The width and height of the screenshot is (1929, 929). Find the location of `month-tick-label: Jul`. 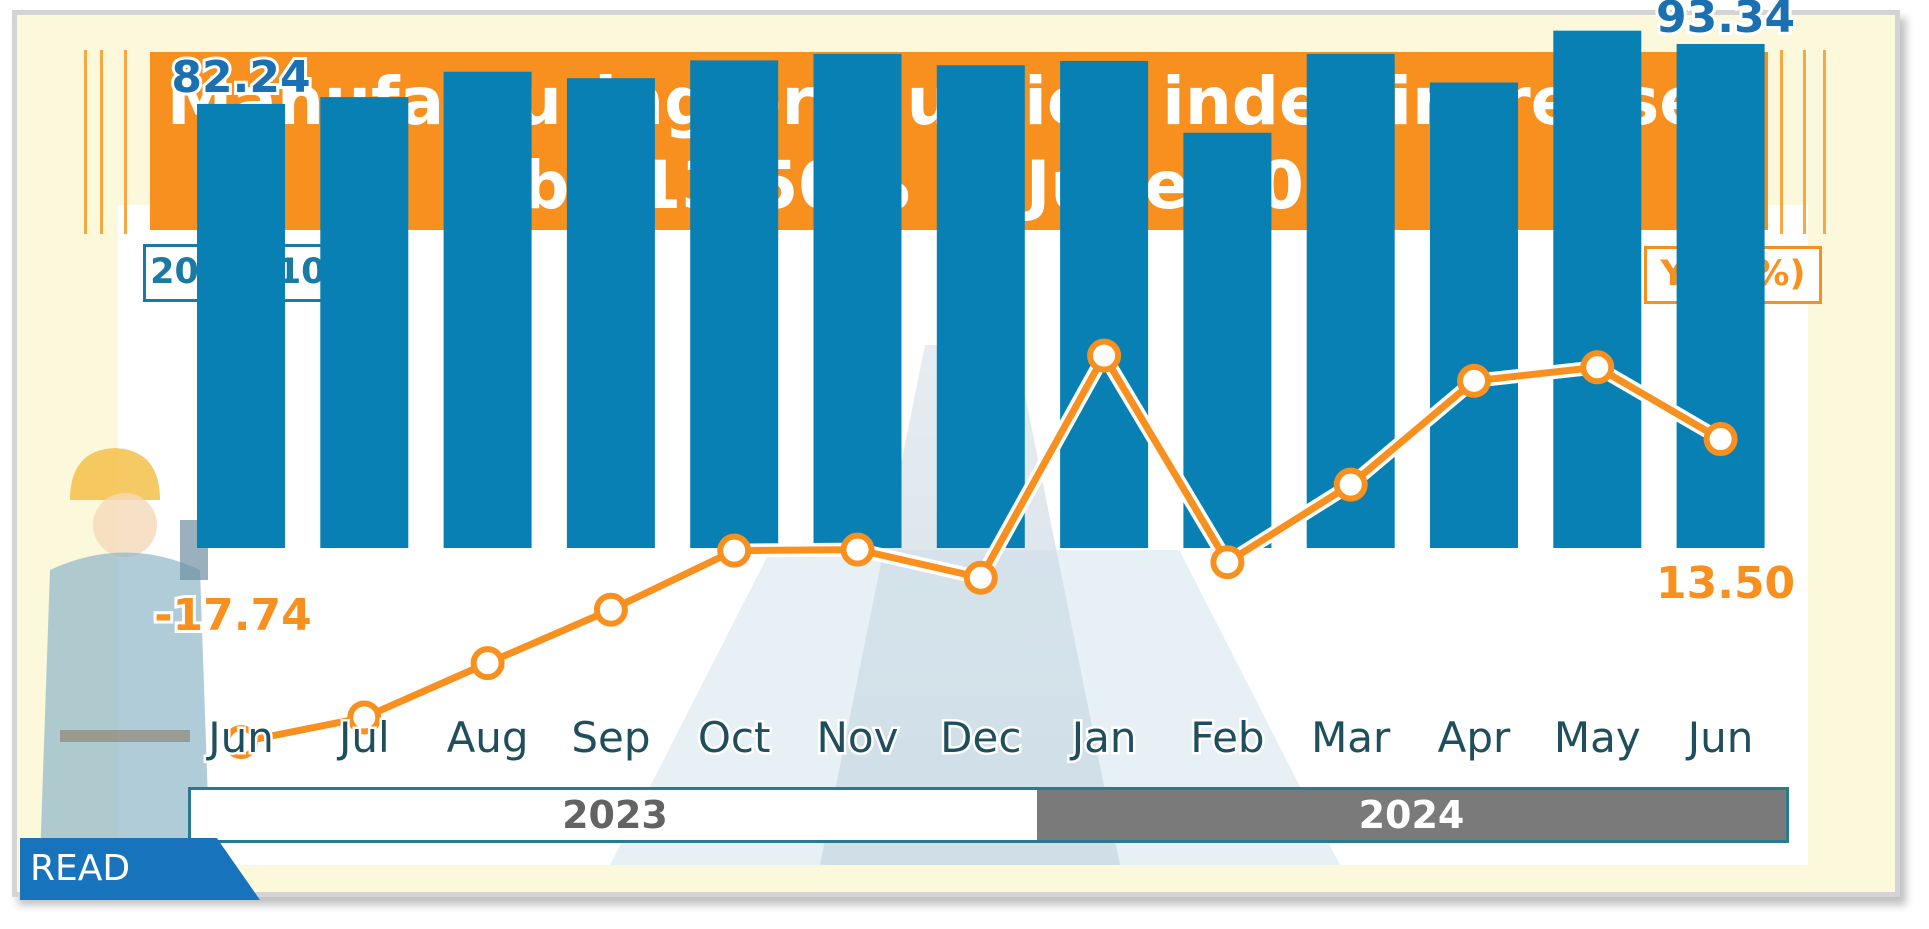

month-tick-label: Jul is located at coordinates (363, 737).